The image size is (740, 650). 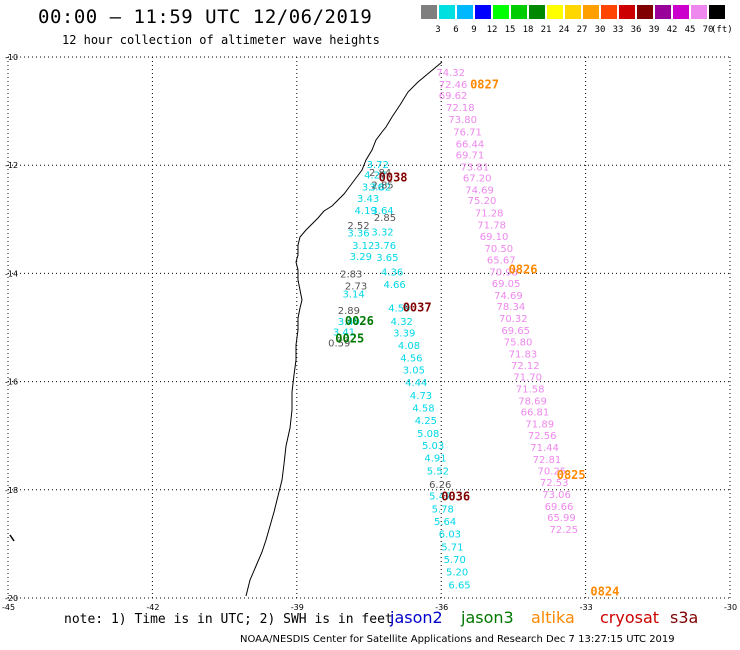 What do you see at coordinates (501, 261) in the screenshot?
I see `wave-height-value: 65.67` at bounding box center [501, 261].